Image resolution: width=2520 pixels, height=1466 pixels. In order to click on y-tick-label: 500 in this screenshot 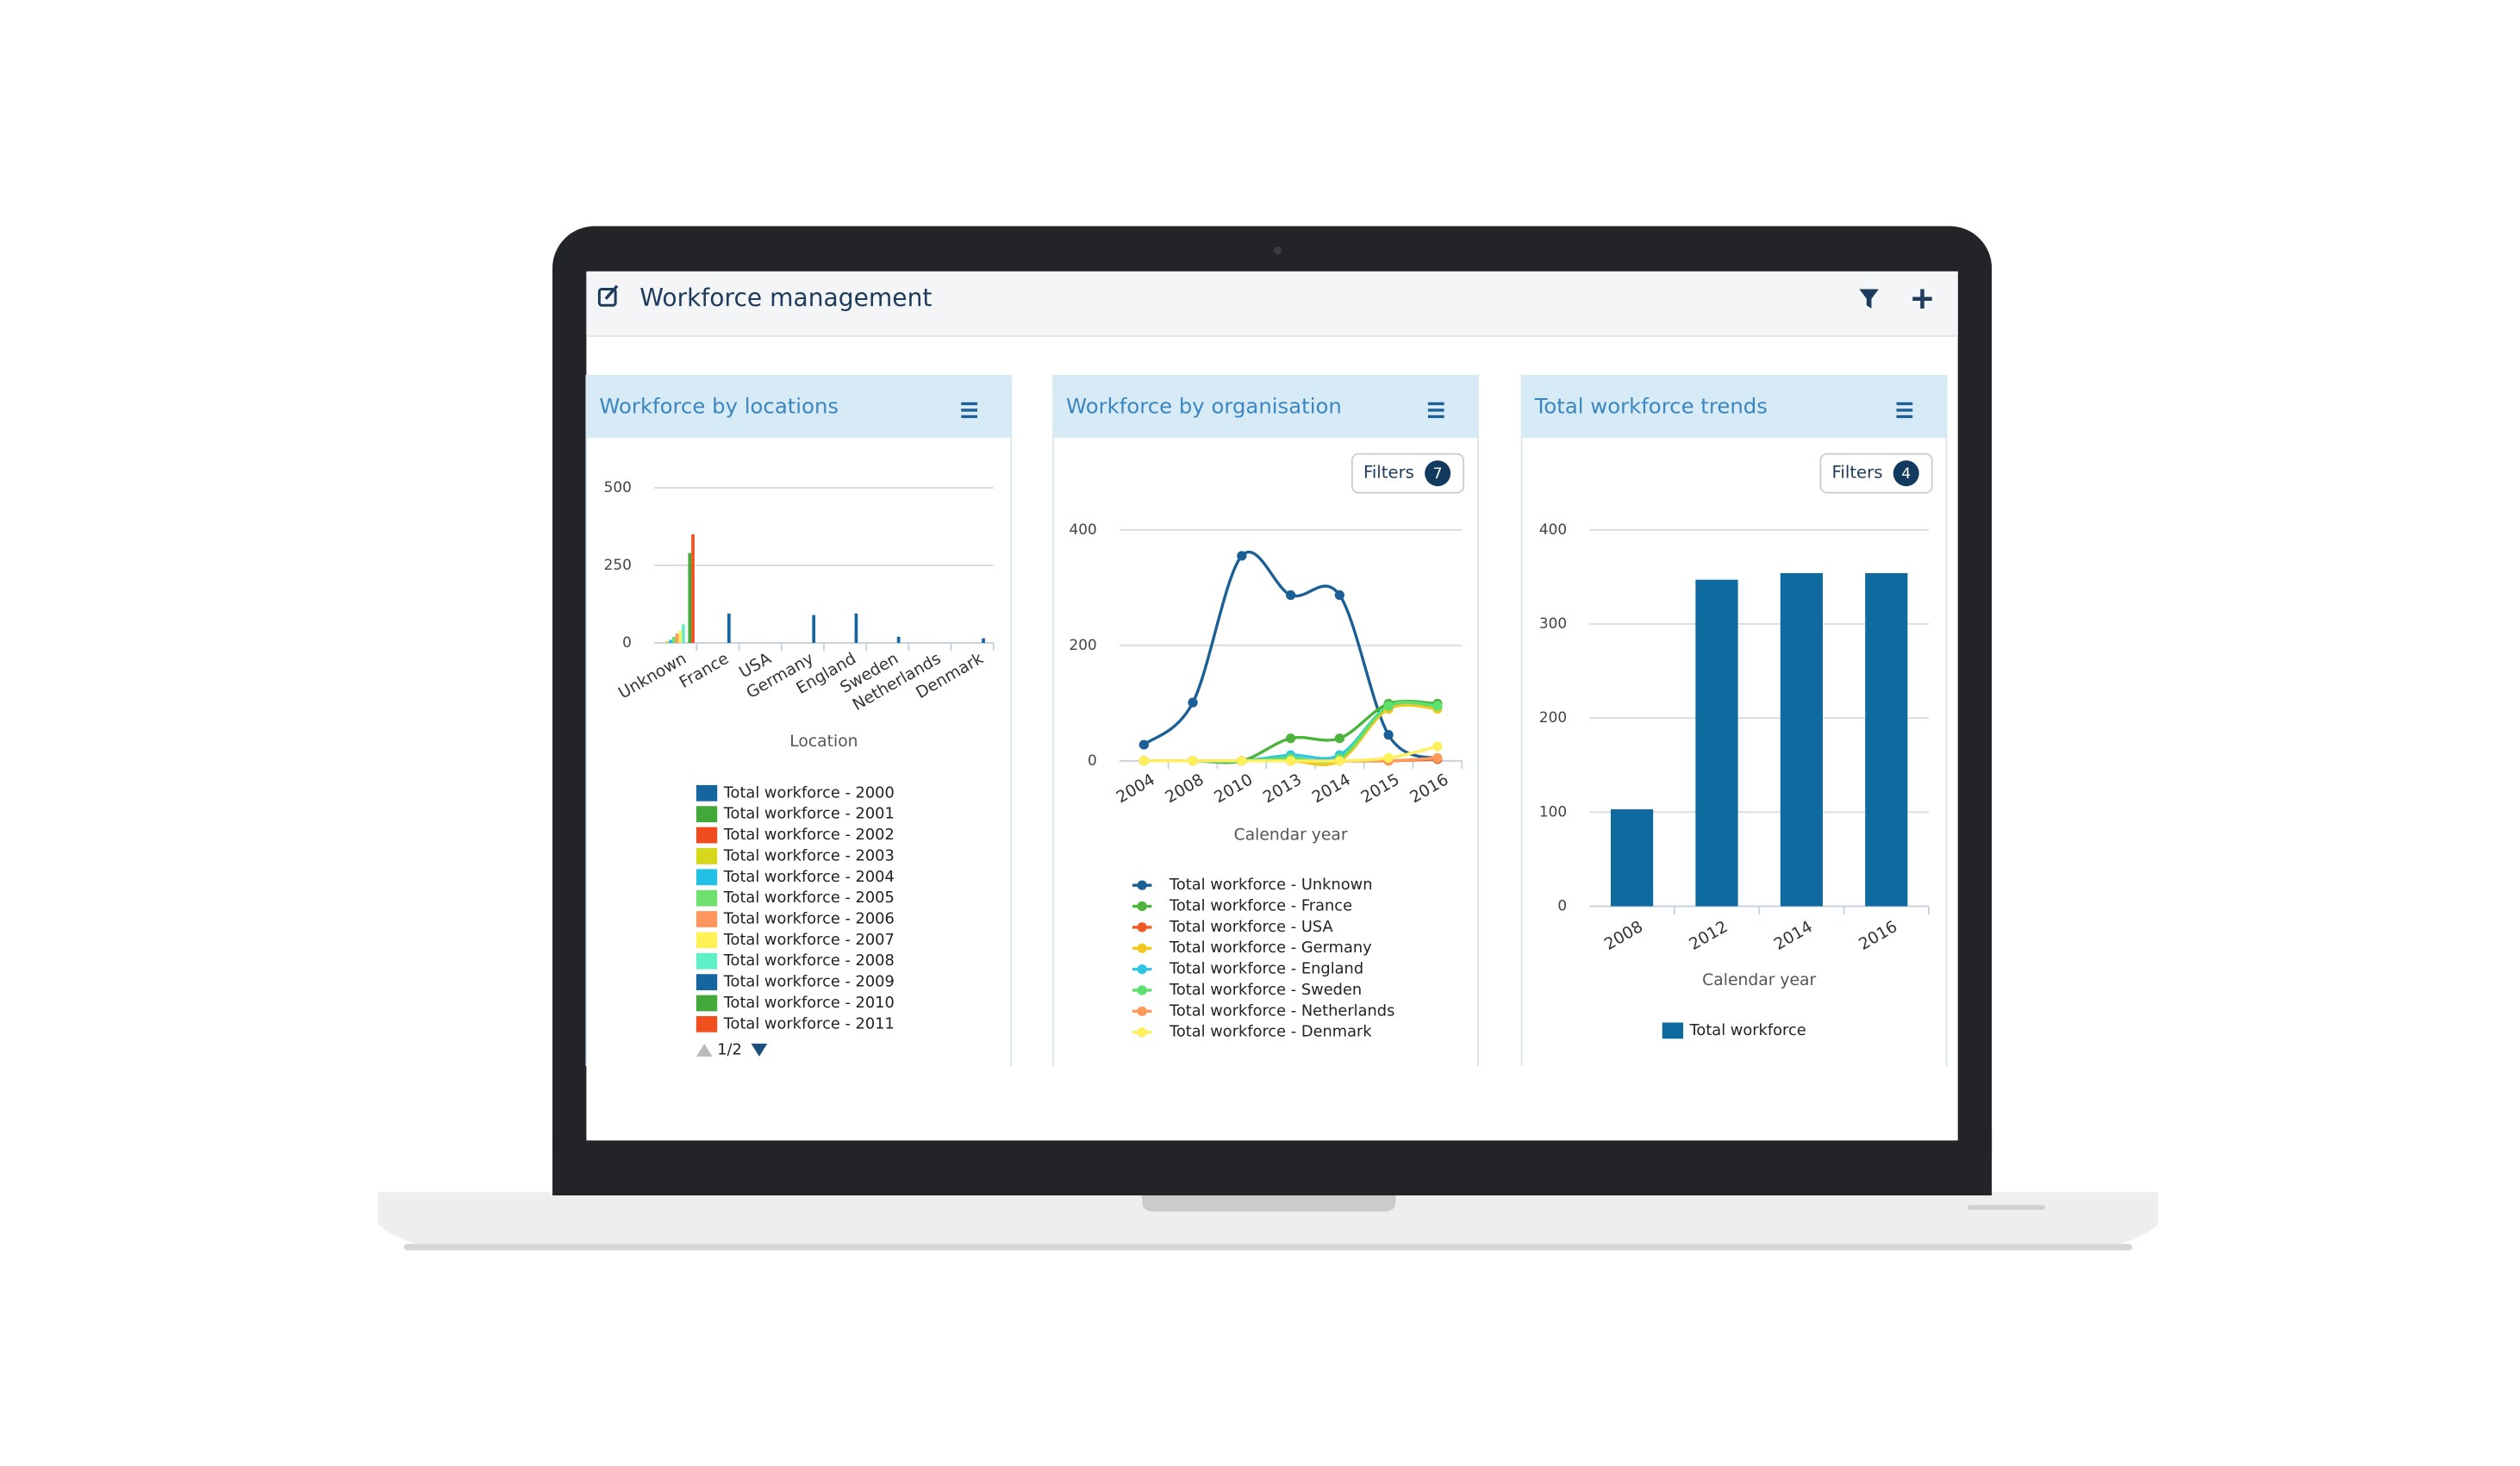, I will do `click(618, 487)`.